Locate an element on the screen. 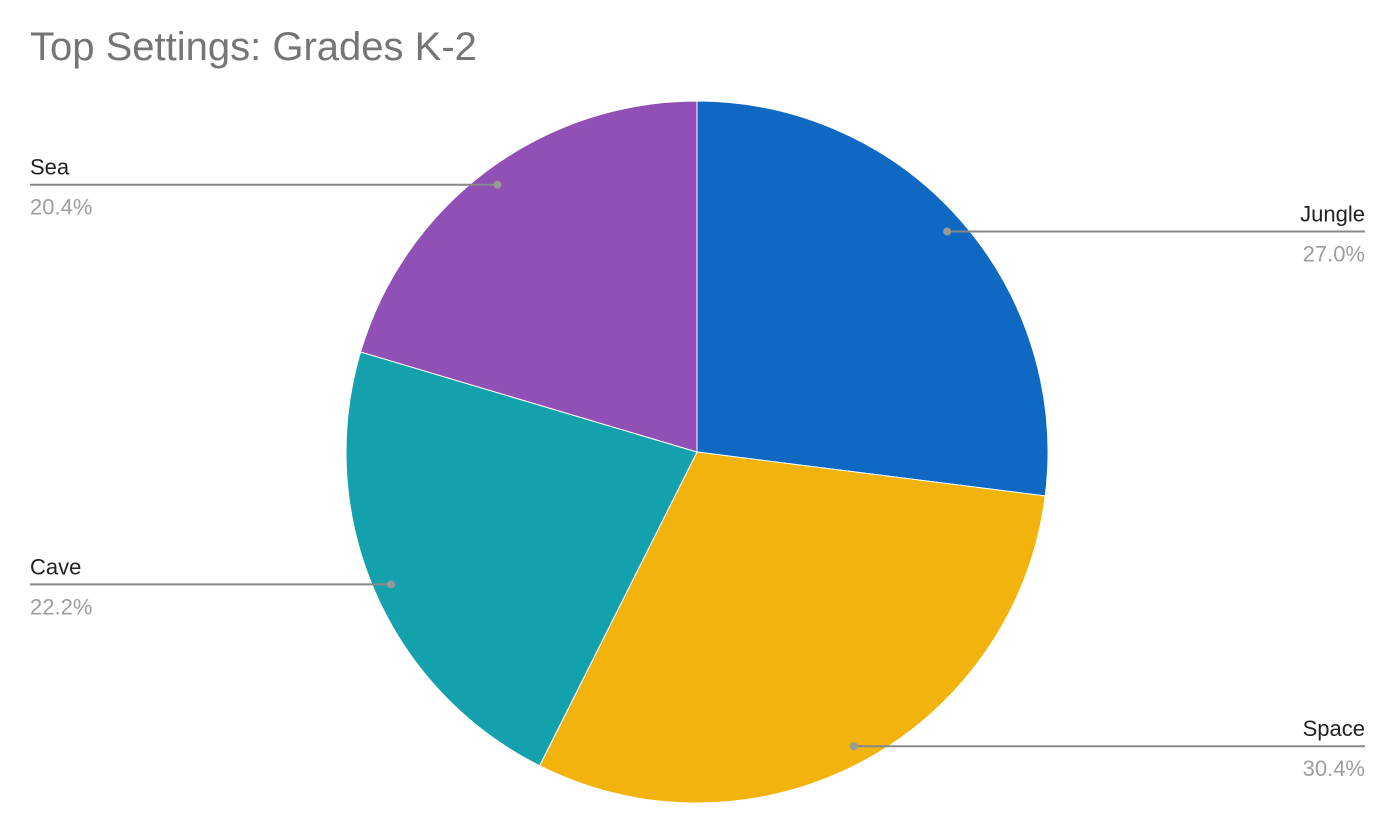 Image resolution: width=1400 pixels, height=832 pixels. slice-value-label: 30.4% is located at coordinates (1334, 768).